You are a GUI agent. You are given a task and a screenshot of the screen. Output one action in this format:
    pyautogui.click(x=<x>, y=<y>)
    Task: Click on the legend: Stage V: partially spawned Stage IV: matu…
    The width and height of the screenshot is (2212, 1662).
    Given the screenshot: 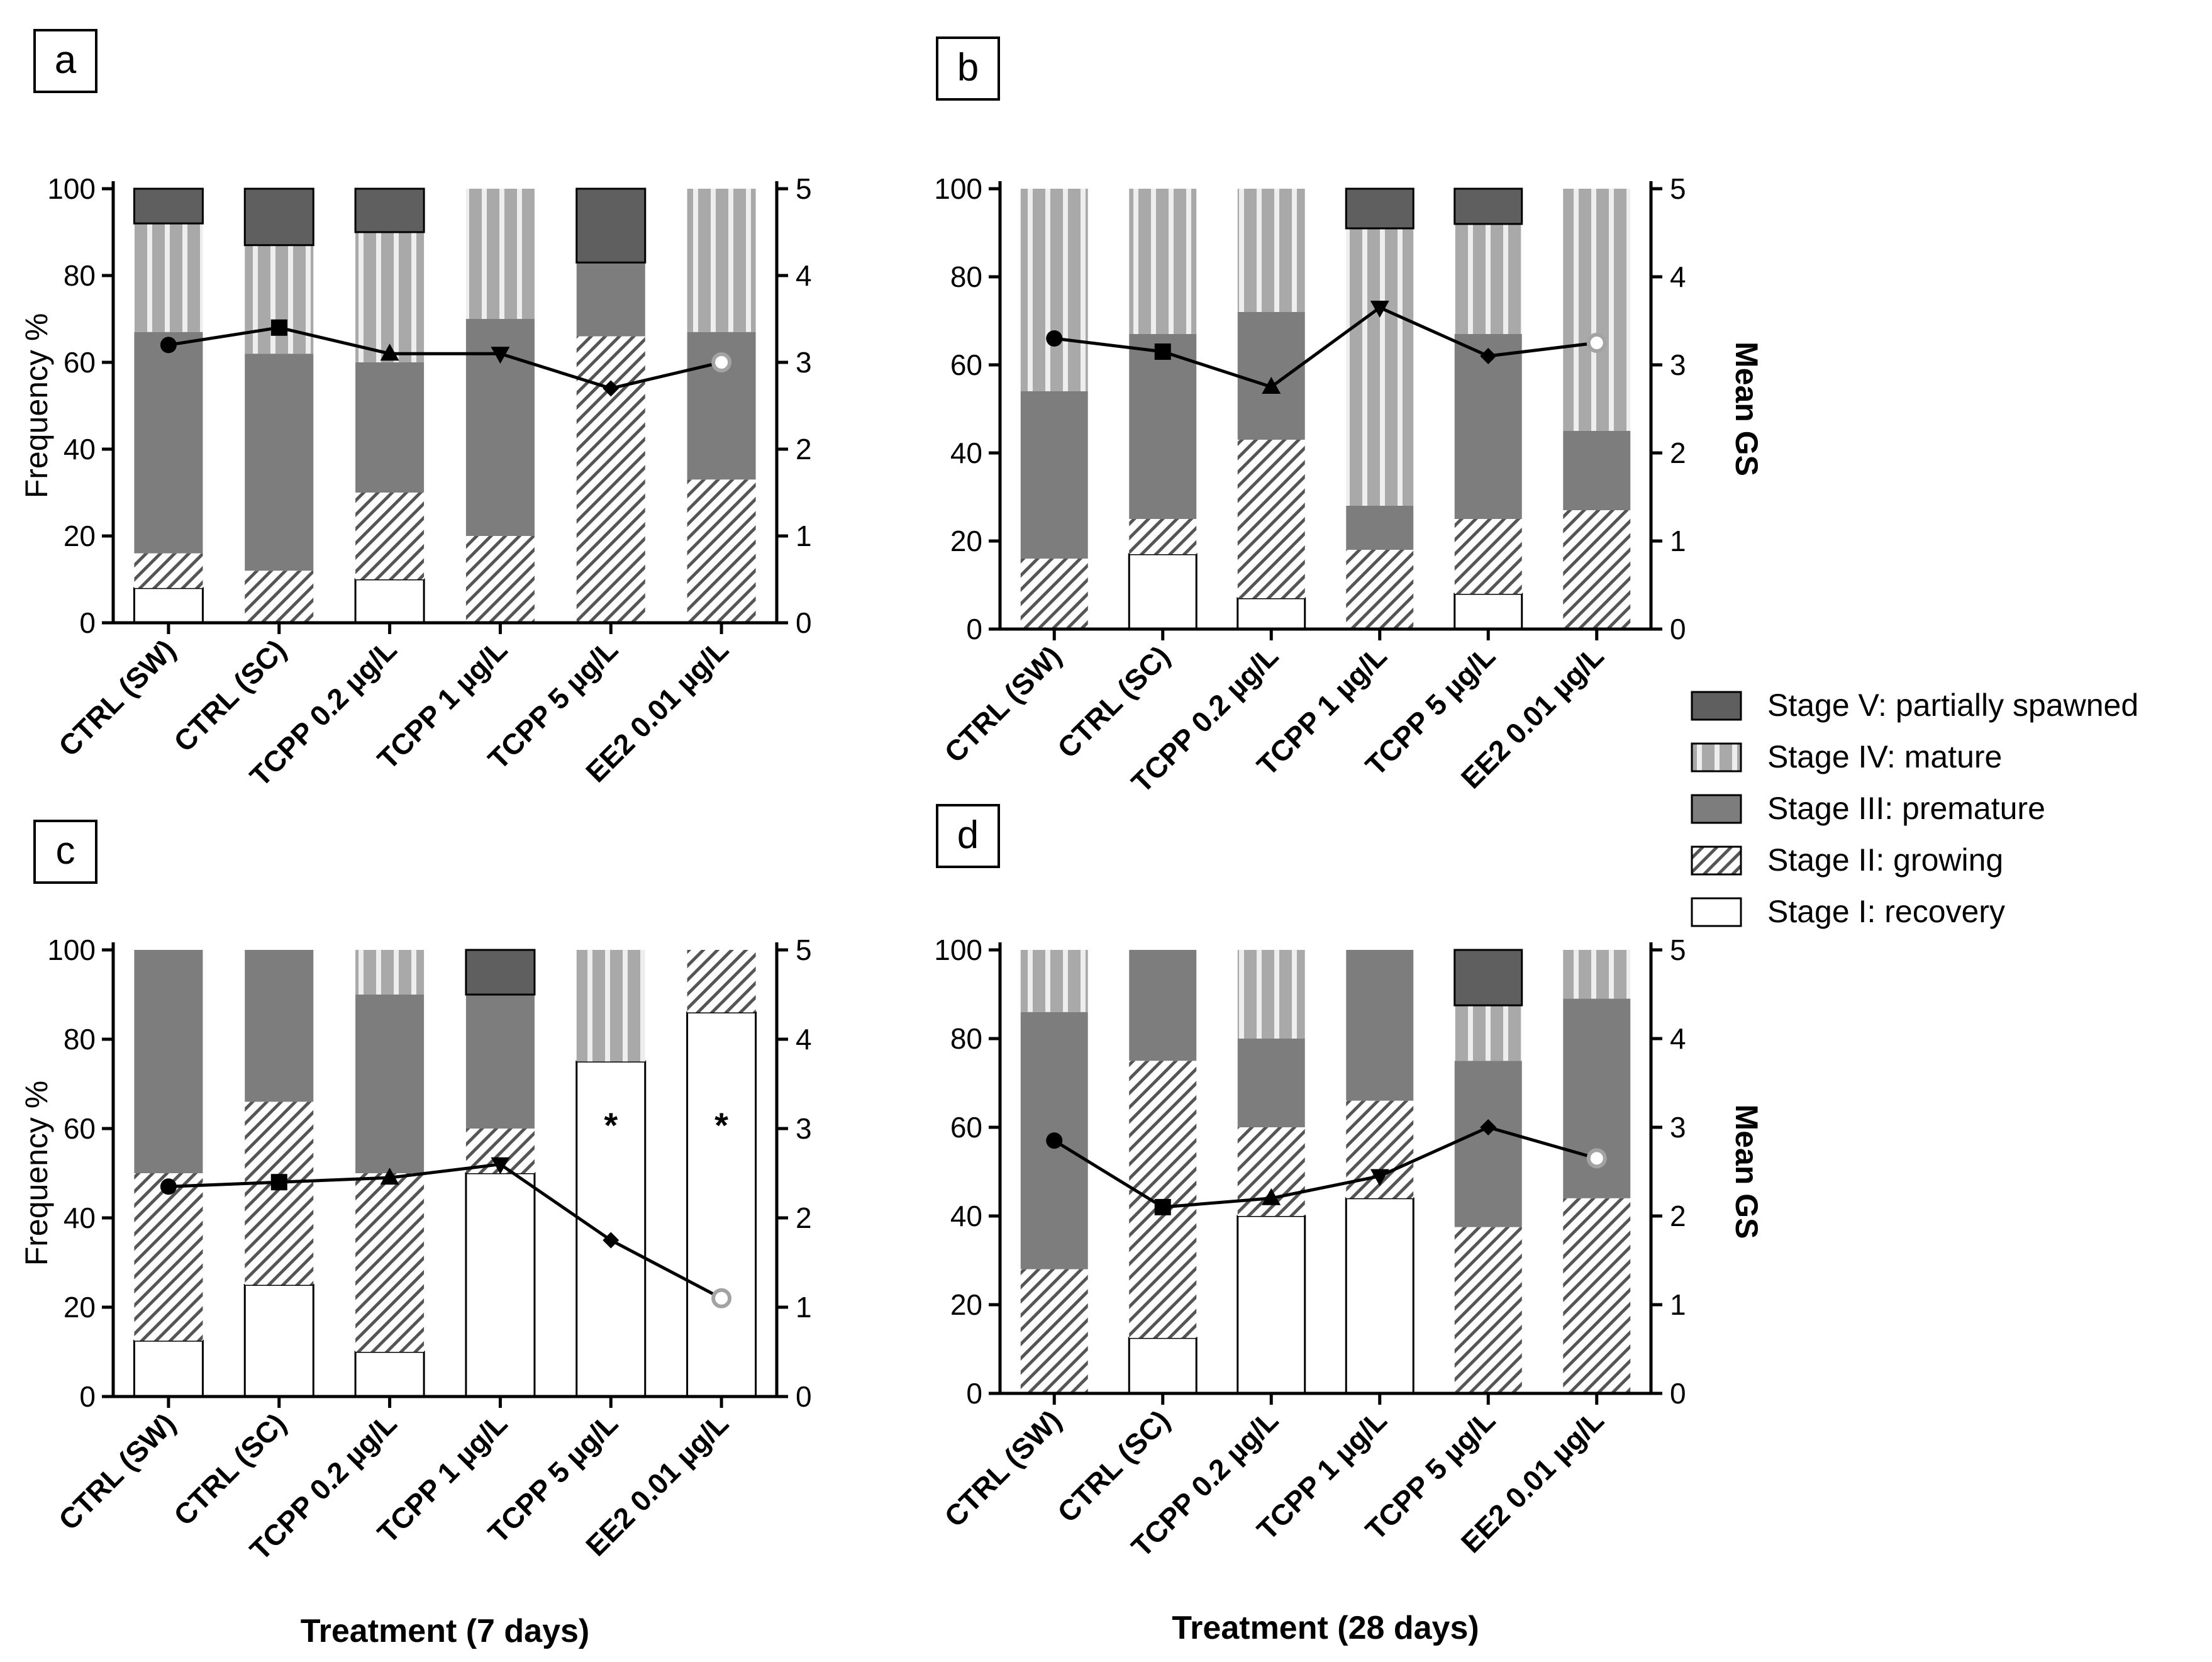 What is the action you would take?
    pyautogui.click(x=1914, y=809)
    